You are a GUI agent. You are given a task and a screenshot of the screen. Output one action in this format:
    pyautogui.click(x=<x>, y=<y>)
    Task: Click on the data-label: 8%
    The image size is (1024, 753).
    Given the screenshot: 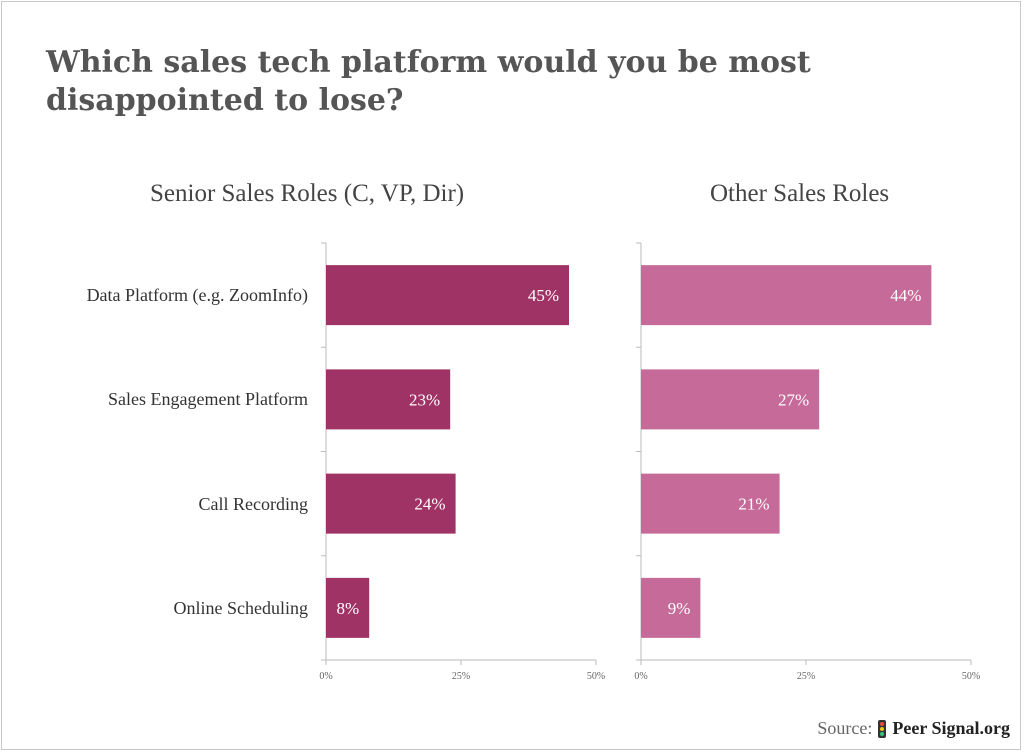 What is the action you would take?
    pyautogui.click(x=348, y=608)
    